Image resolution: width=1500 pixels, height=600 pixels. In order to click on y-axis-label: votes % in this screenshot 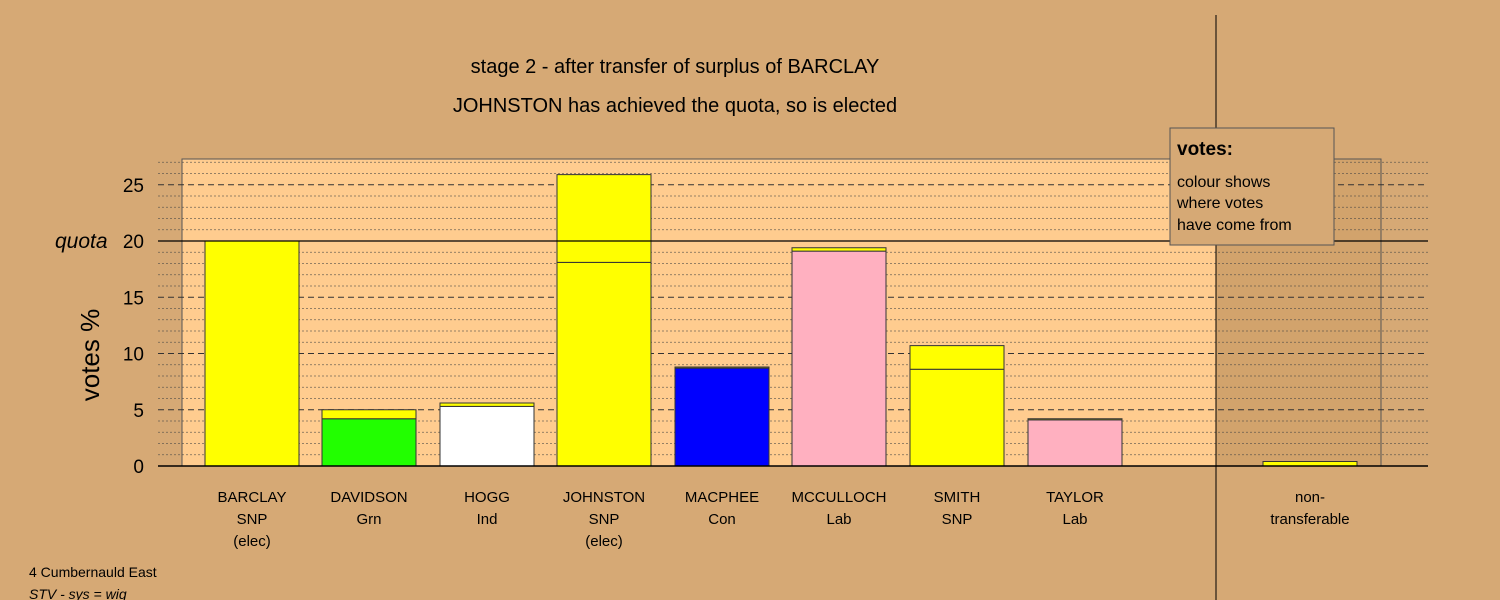, I will do `click(90, 355)`.